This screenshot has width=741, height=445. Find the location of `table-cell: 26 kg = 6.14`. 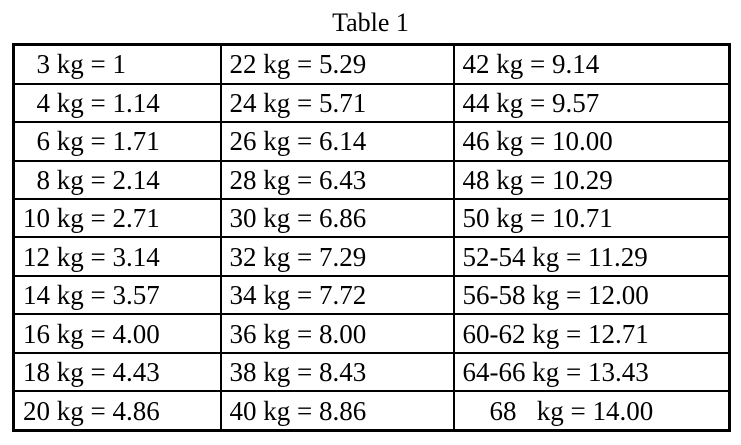

table-cell: 26 kg = 6.14 is located at coordinates (337, 141).